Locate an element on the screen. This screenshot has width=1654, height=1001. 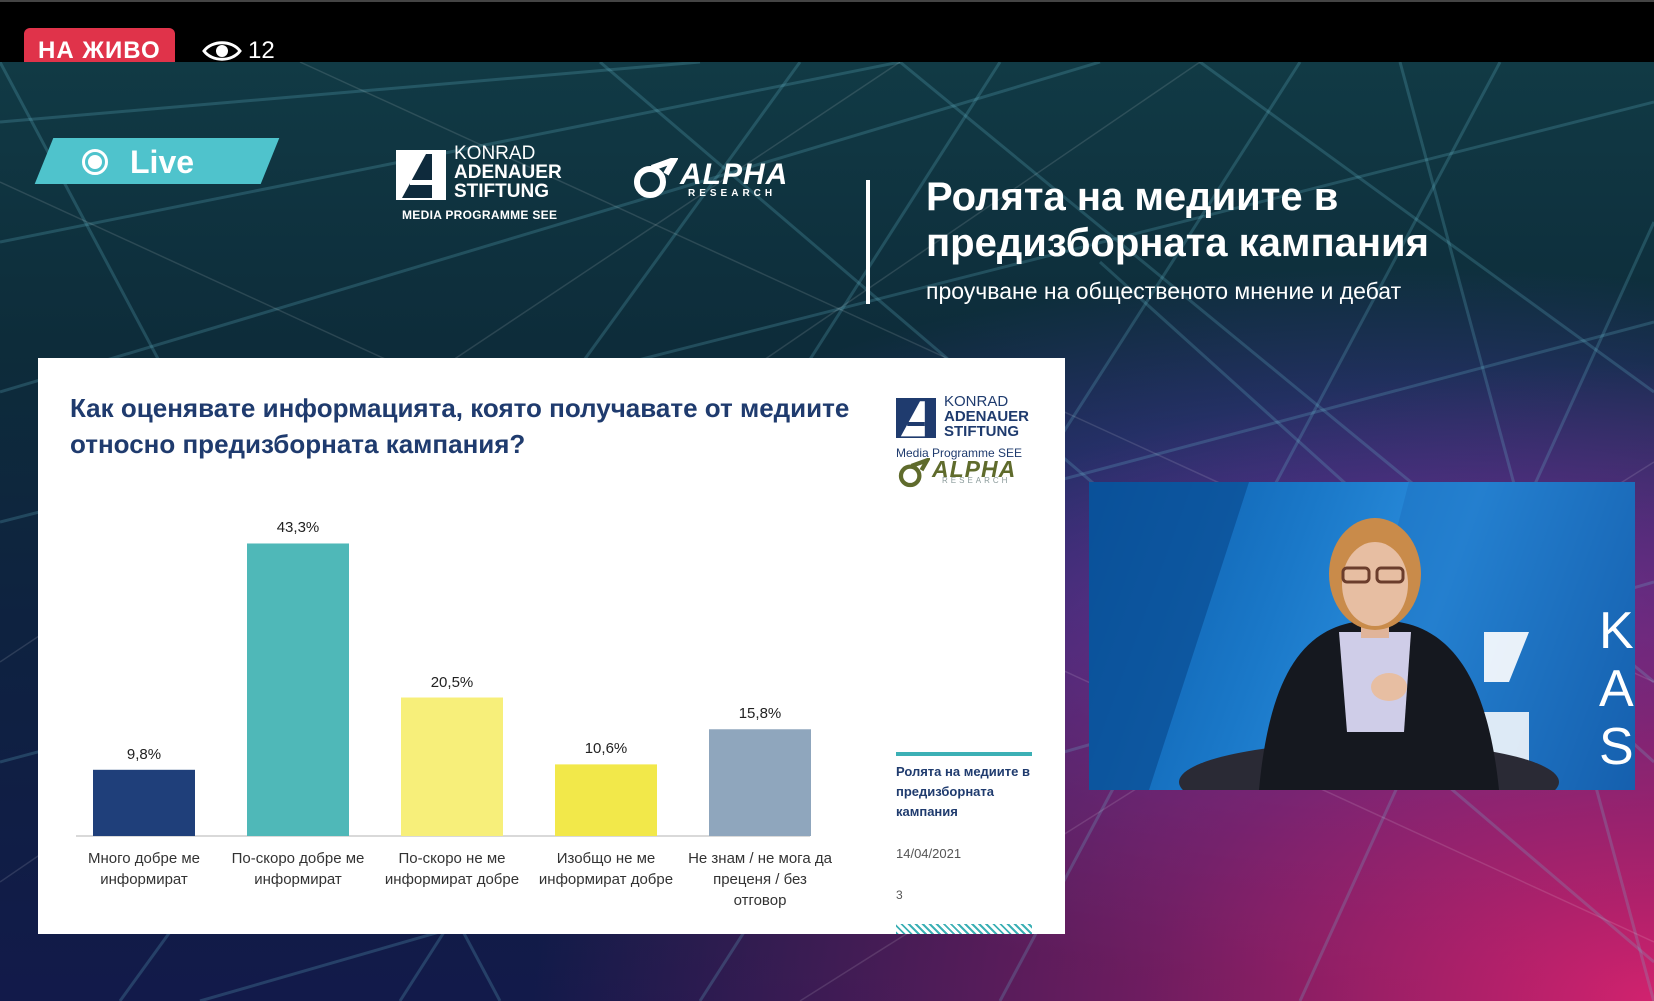
slide-alpha-word: ALPHA is located at coordinates (974, 469).